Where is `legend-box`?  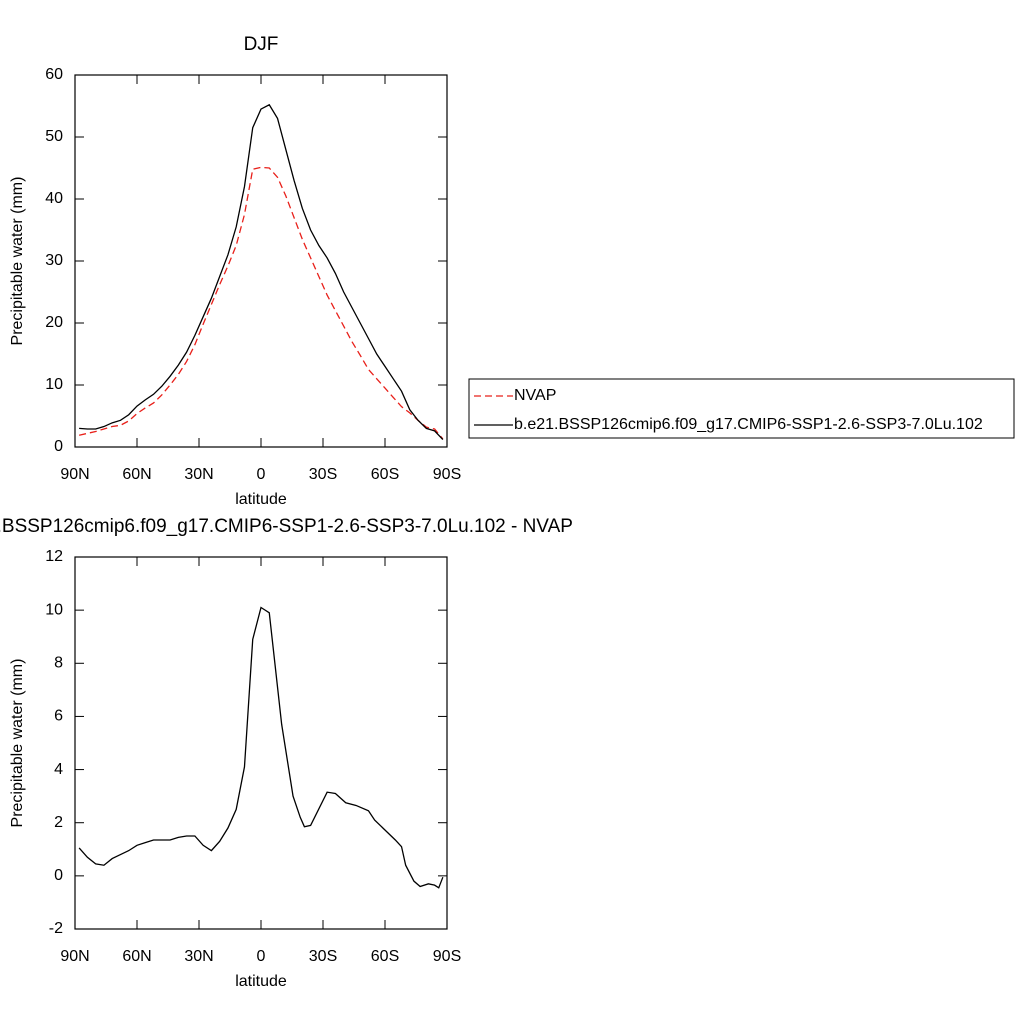
legend-box is located at coordinates (741, 408).